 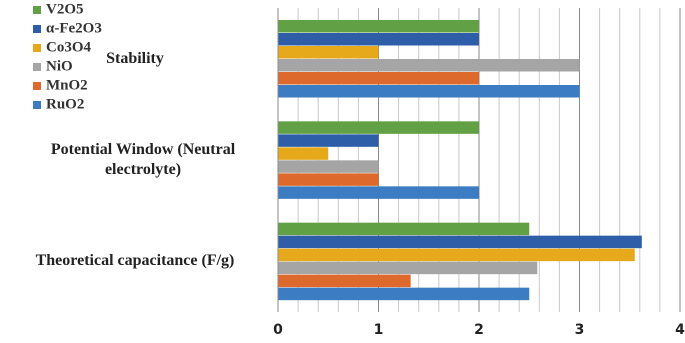 What do you see at coordinates (278, 330) in the screenshot?
I see `x-tick-label: 0` at bounding box center [278, 330].